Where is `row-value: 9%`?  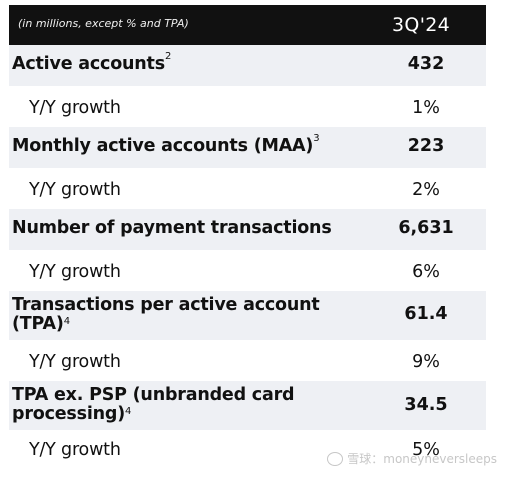 row-value: 9% is located at coordinates (426, 362).